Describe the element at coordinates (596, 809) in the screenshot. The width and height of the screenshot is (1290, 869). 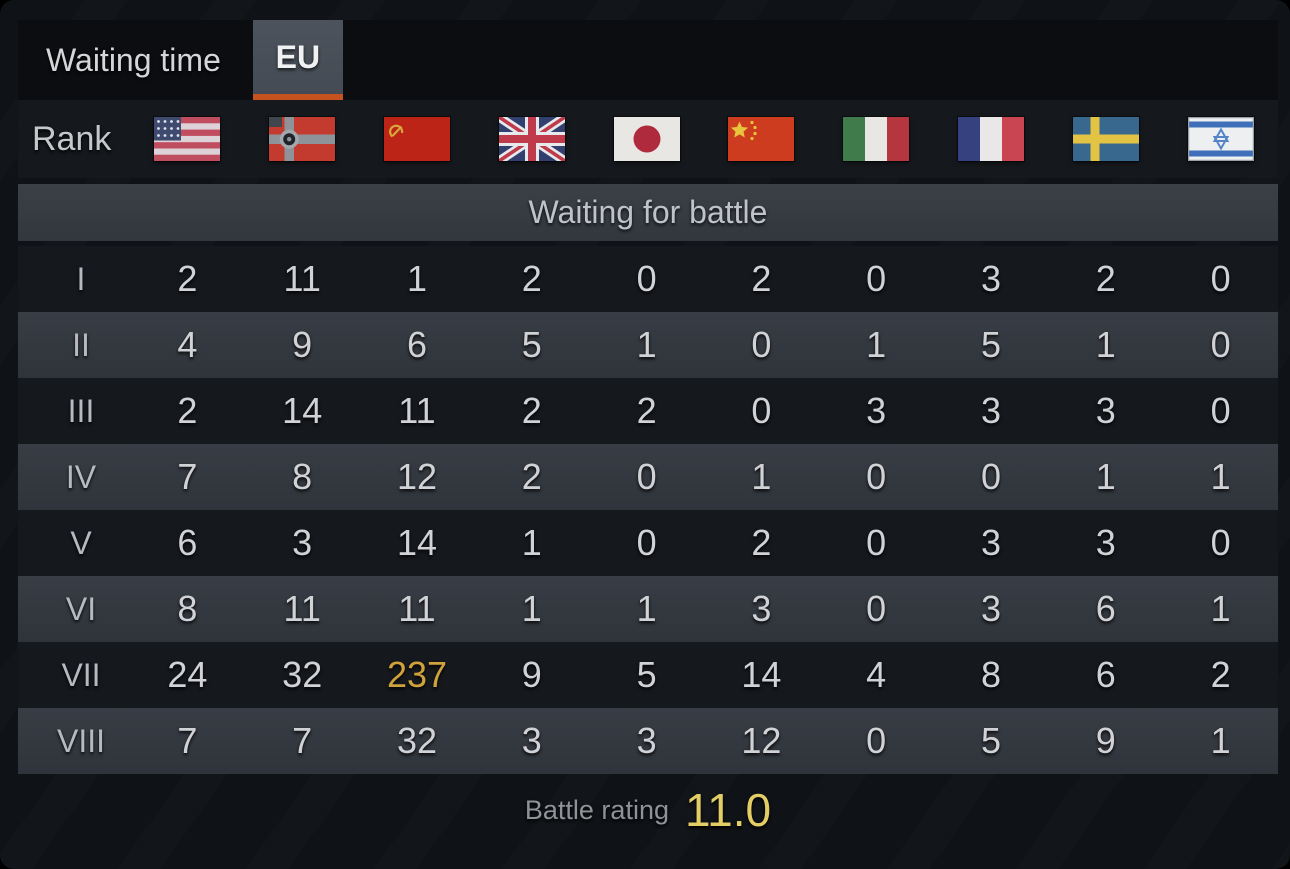
I see `battle-rating-label: Battle rating` at that location.